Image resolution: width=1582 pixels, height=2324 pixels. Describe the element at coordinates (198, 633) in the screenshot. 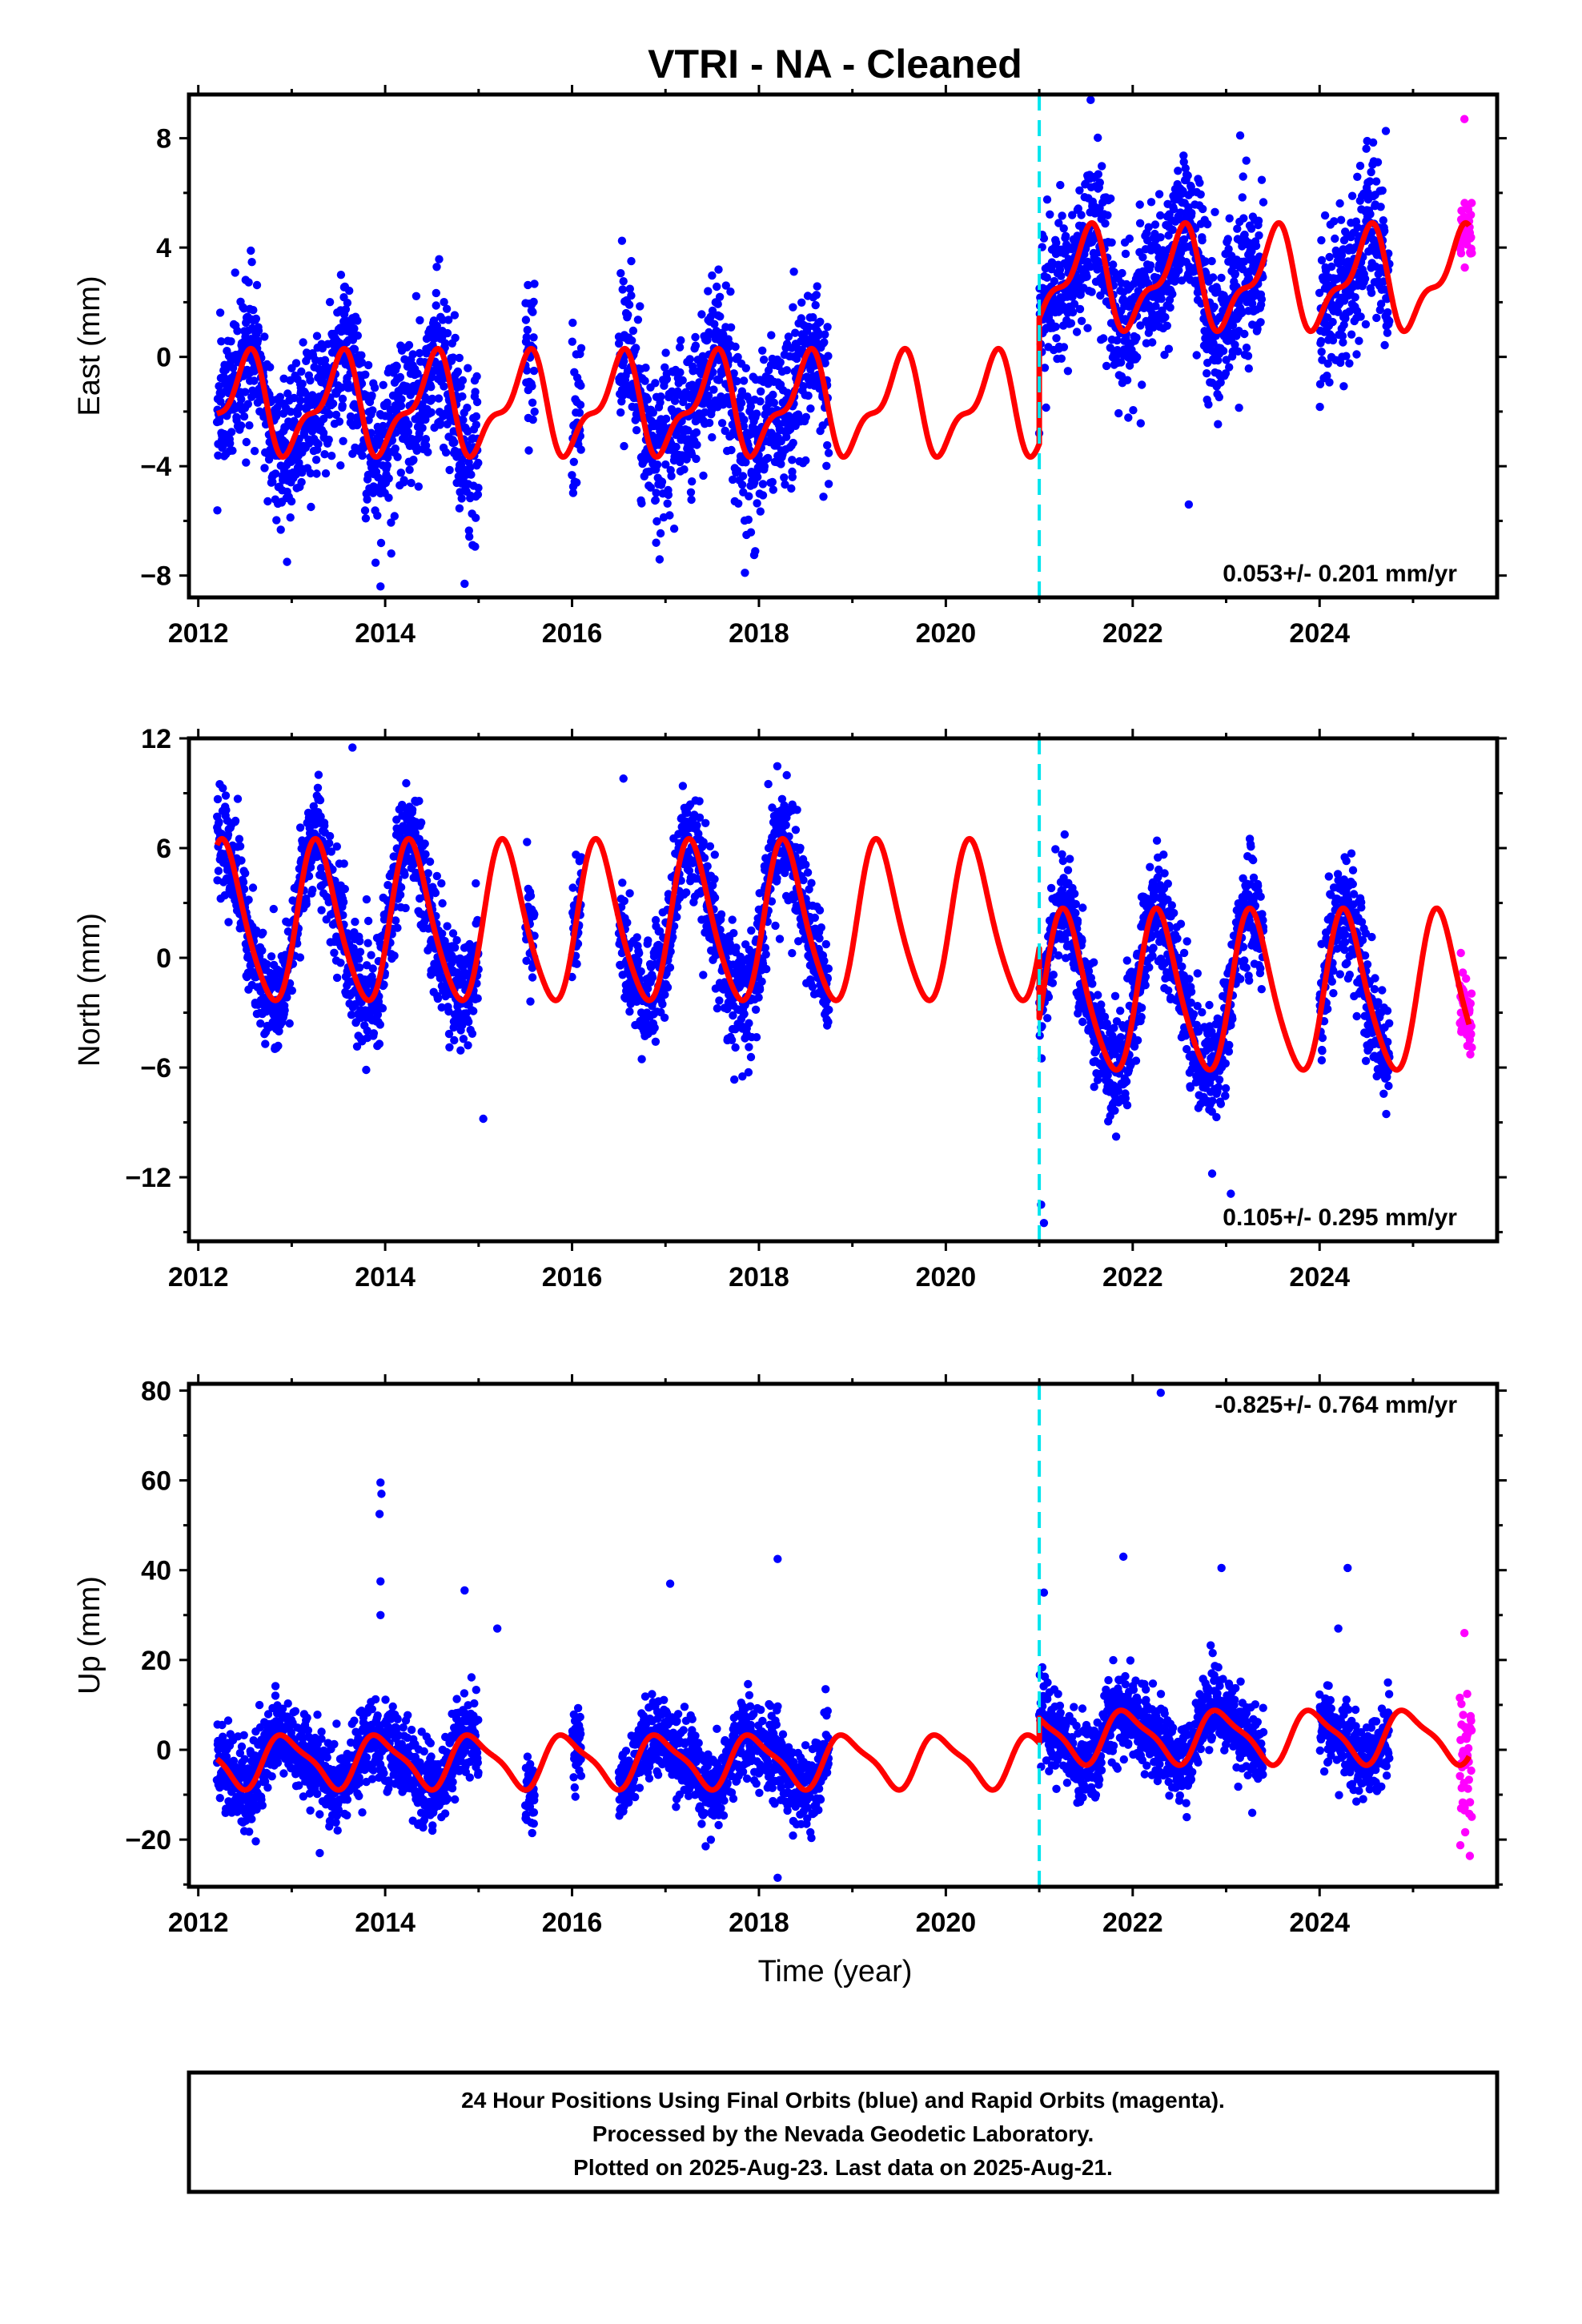

I see `x-tick-label: 2012` at that location.